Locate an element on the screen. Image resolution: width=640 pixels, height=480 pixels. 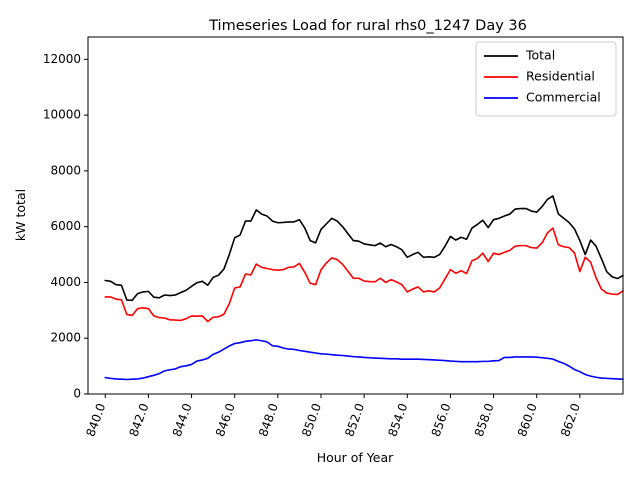
y-tick-label: 8000 is located at coordinates (65, 170).